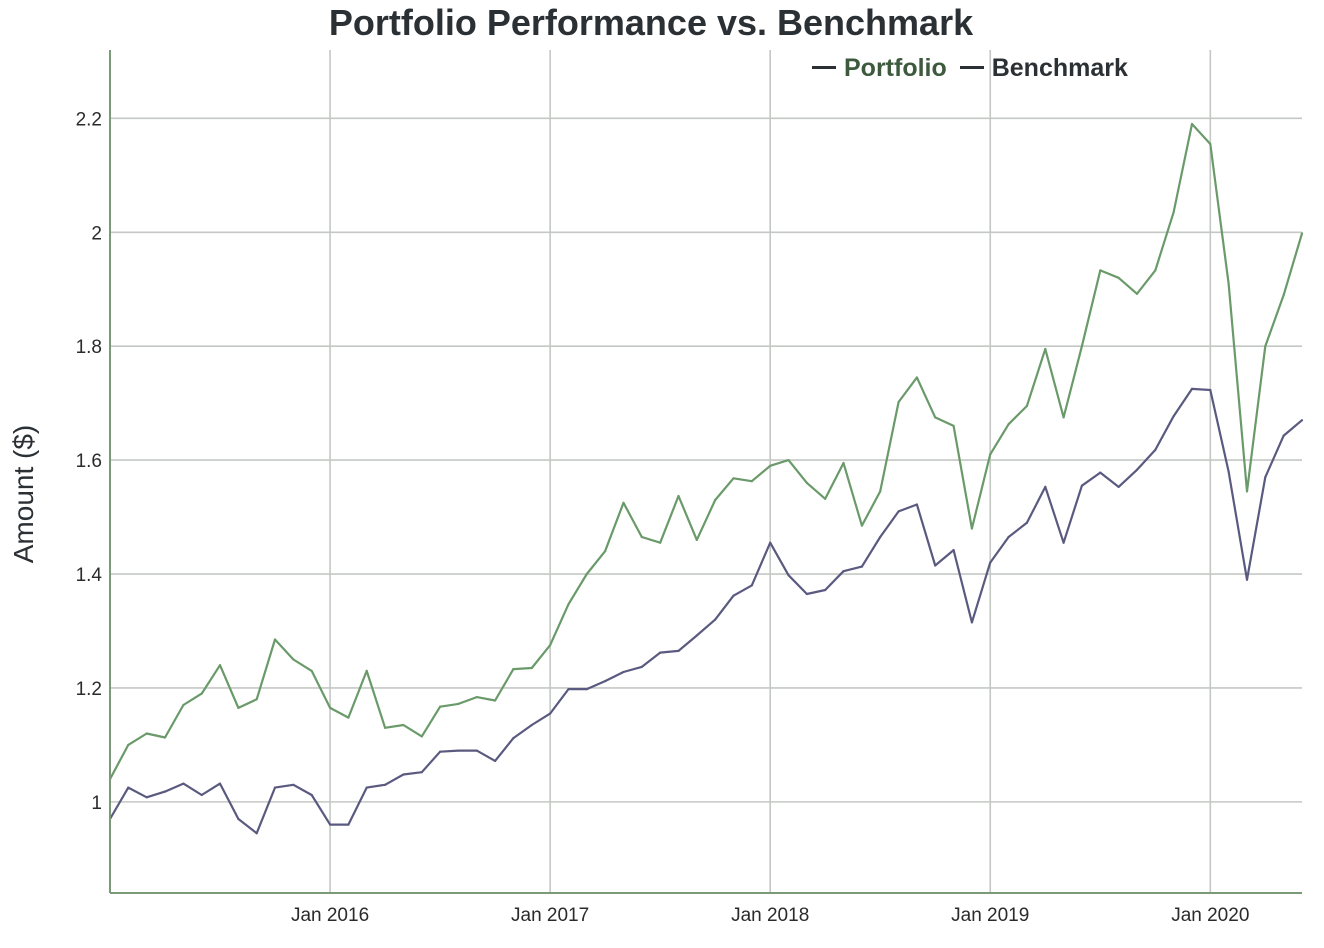 The image size is (1324, 948). What do you see at coordinates (990, 915) in the screenshot?
I see `x-tick-label: Jan 2019` at bounding box center [990, 915].